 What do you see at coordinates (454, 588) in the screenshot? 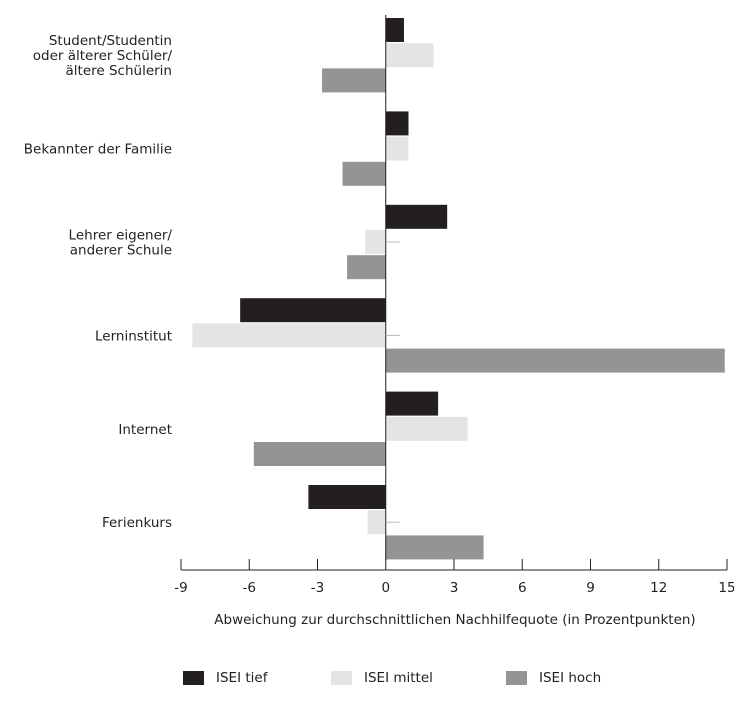
I see `x-tick-label-4: 3` at bounding box center [454, 588].